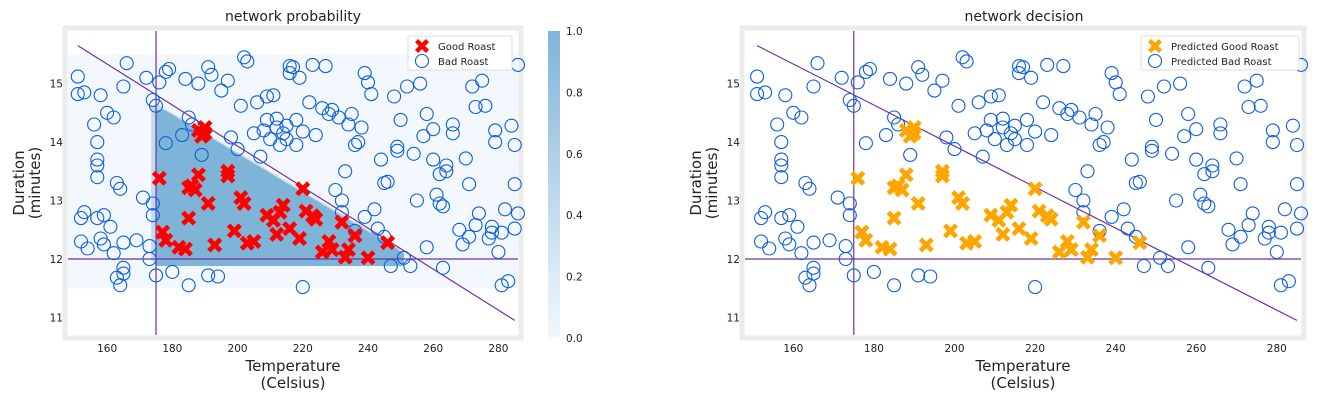  What do you see at coordinates (565, 185) in the screenshot?
I see `colorbar: 0.0 0.2 0.4 0.6 0.8 1.0` at bounding box center [565, 185].